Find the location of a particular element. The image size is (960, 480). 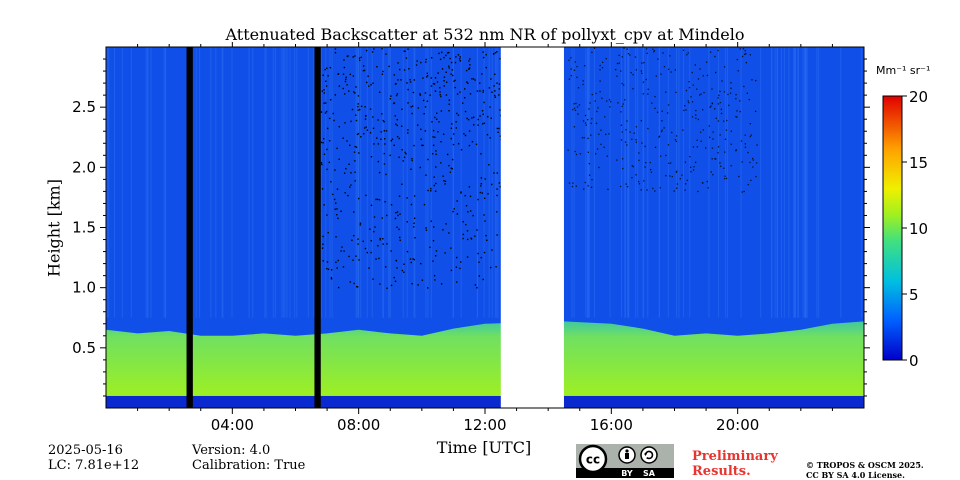

license-badge: cc BY SA is located at coordinates (625, 461).